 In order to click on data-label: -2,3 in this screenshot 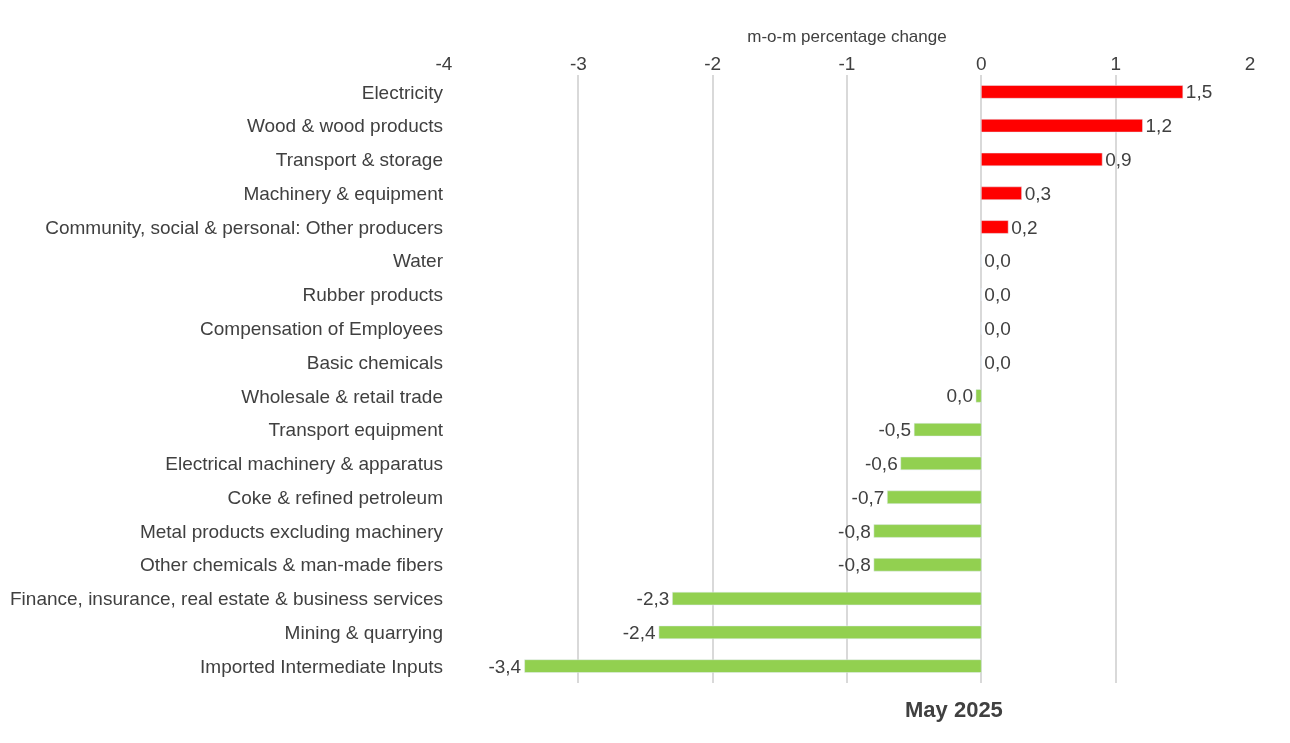, I will do `click(653, 599)`.